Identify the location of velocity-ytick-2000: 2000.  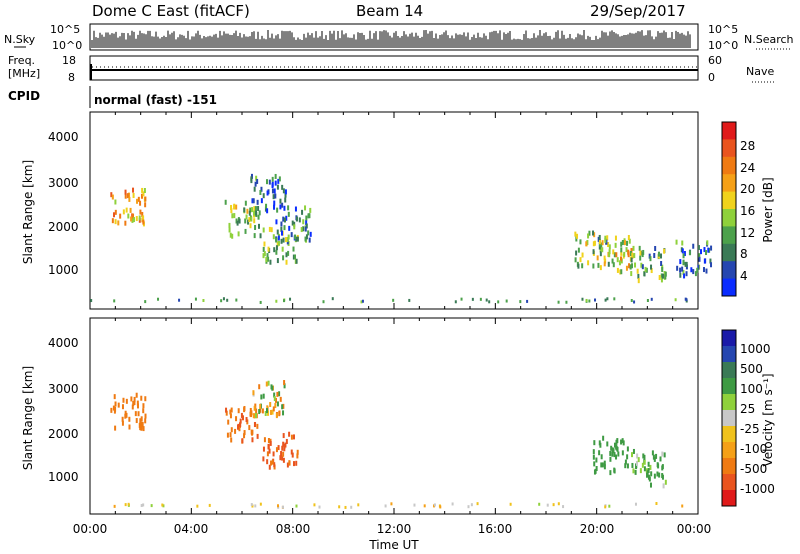
(63, 434).